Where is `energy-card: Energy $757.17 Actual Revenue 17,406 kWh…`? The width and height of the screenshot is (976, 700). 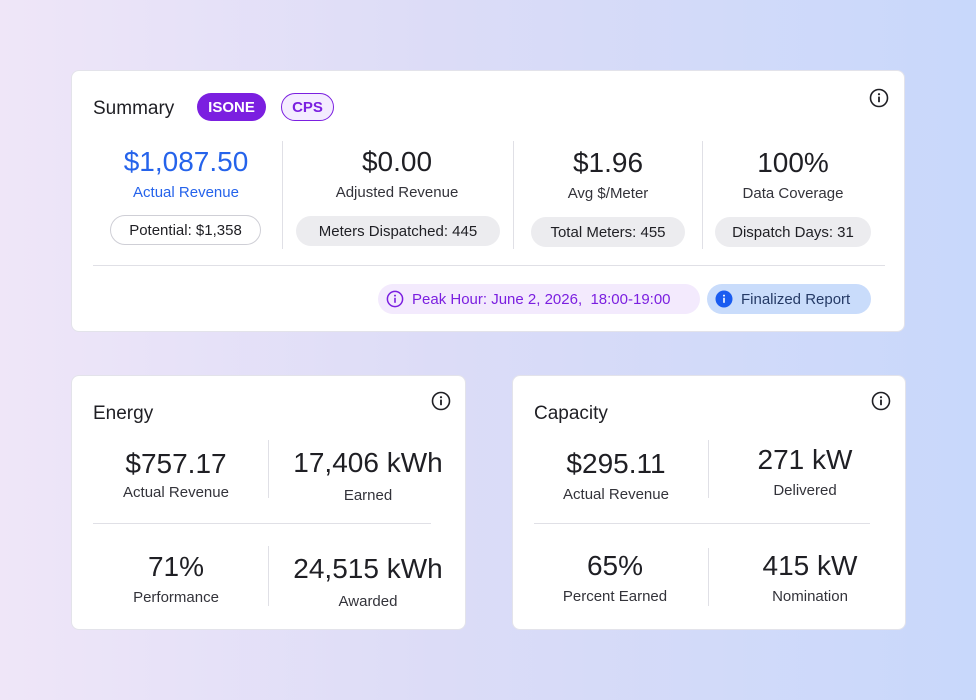 energy-card: Energy $757.17 Actual Revenue 17,406 kWh… is located at coordinates (268, 502).